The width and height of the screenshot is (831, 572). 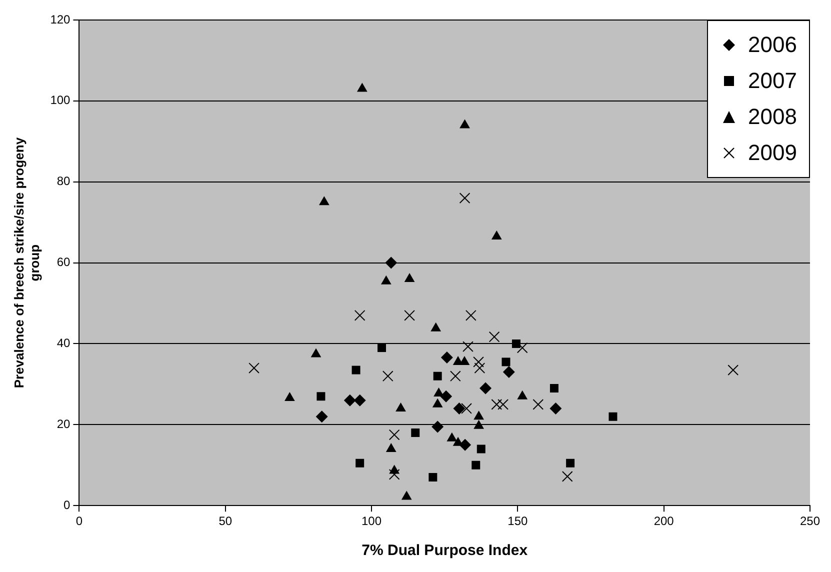 I want to click on y-tick-label: 100, so click(x=60, y=100).